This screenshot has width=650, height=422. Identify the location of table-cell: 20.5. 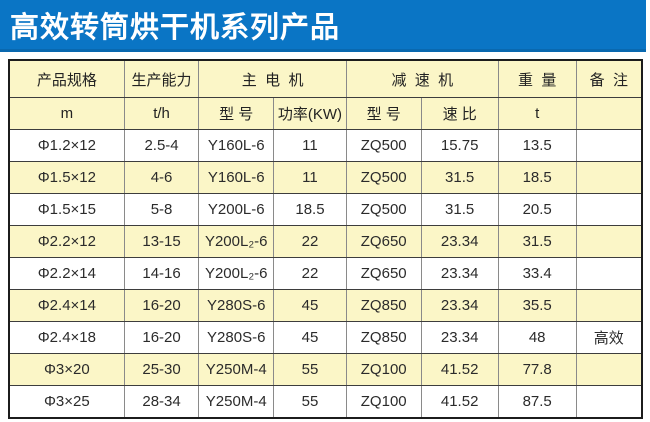
(537, 209).